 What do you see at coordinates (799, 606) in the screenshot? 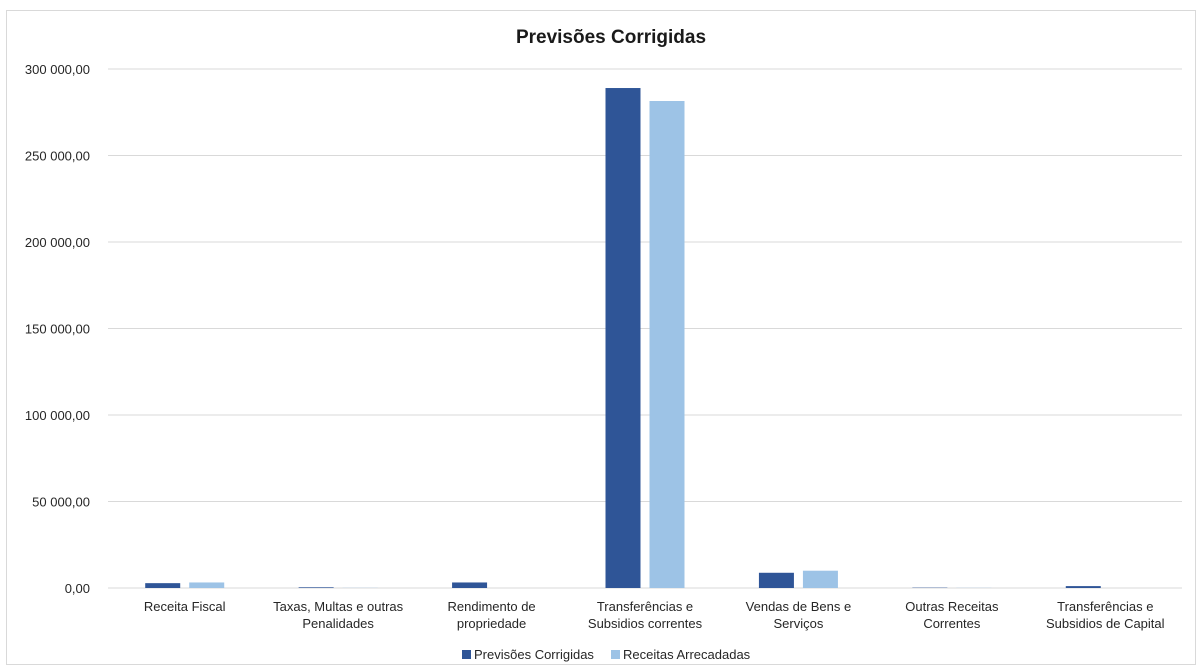
I see `x-category-label: Vendas de Bens e` at bounding box center [799, 606].